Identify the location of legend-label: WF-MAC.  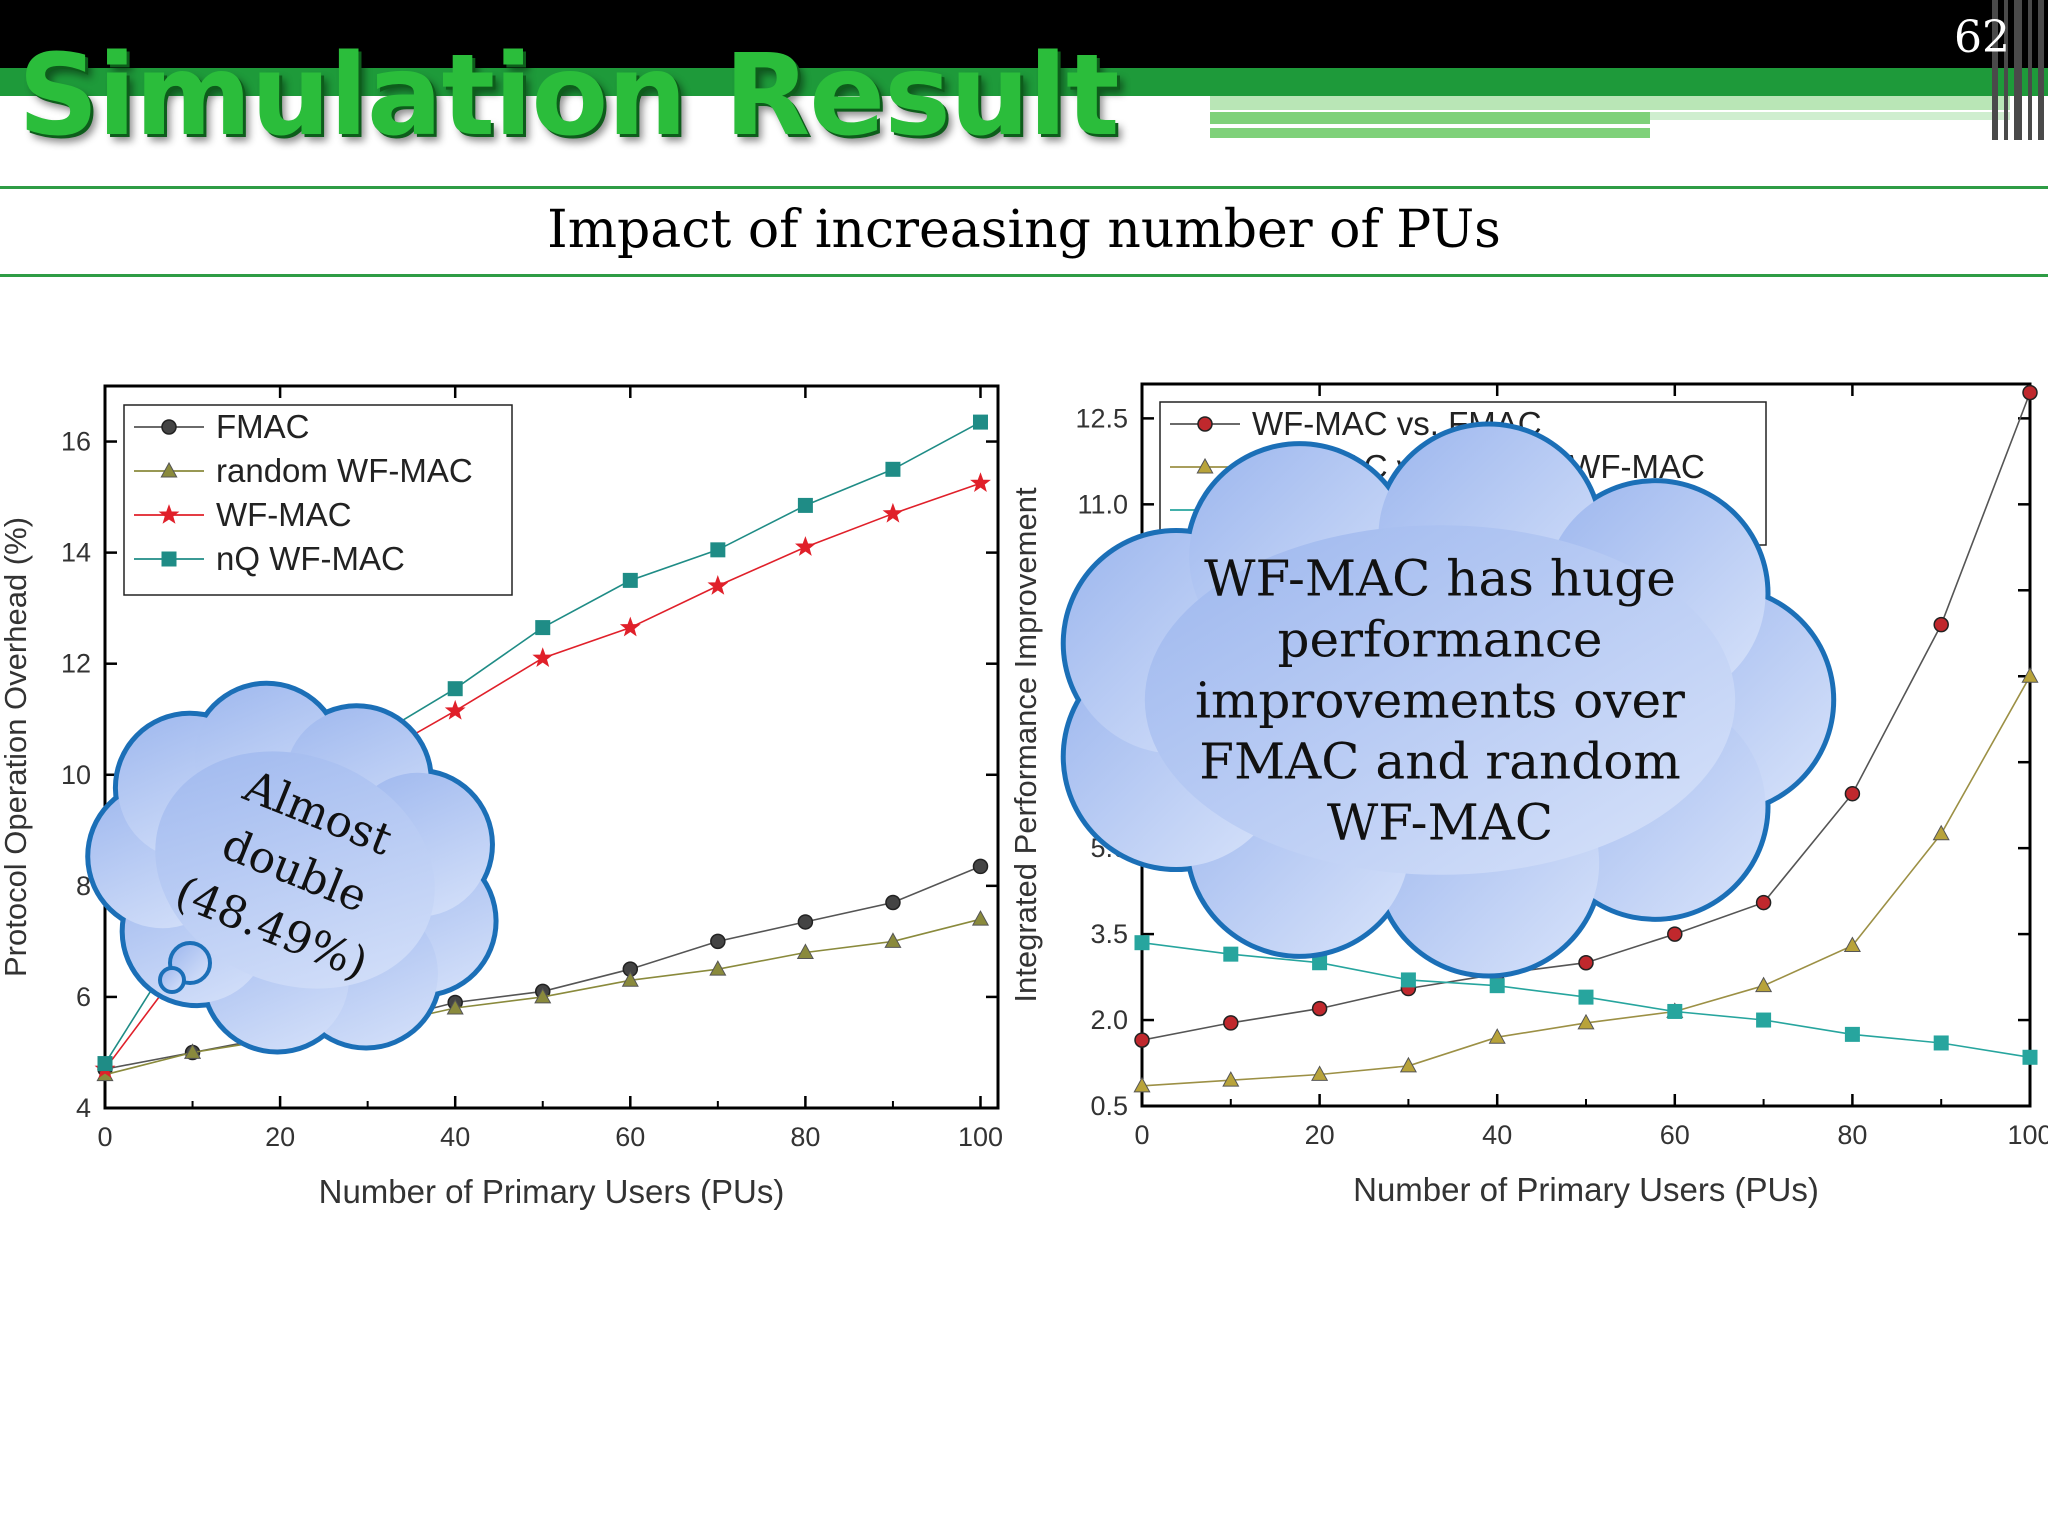
(284, 514).